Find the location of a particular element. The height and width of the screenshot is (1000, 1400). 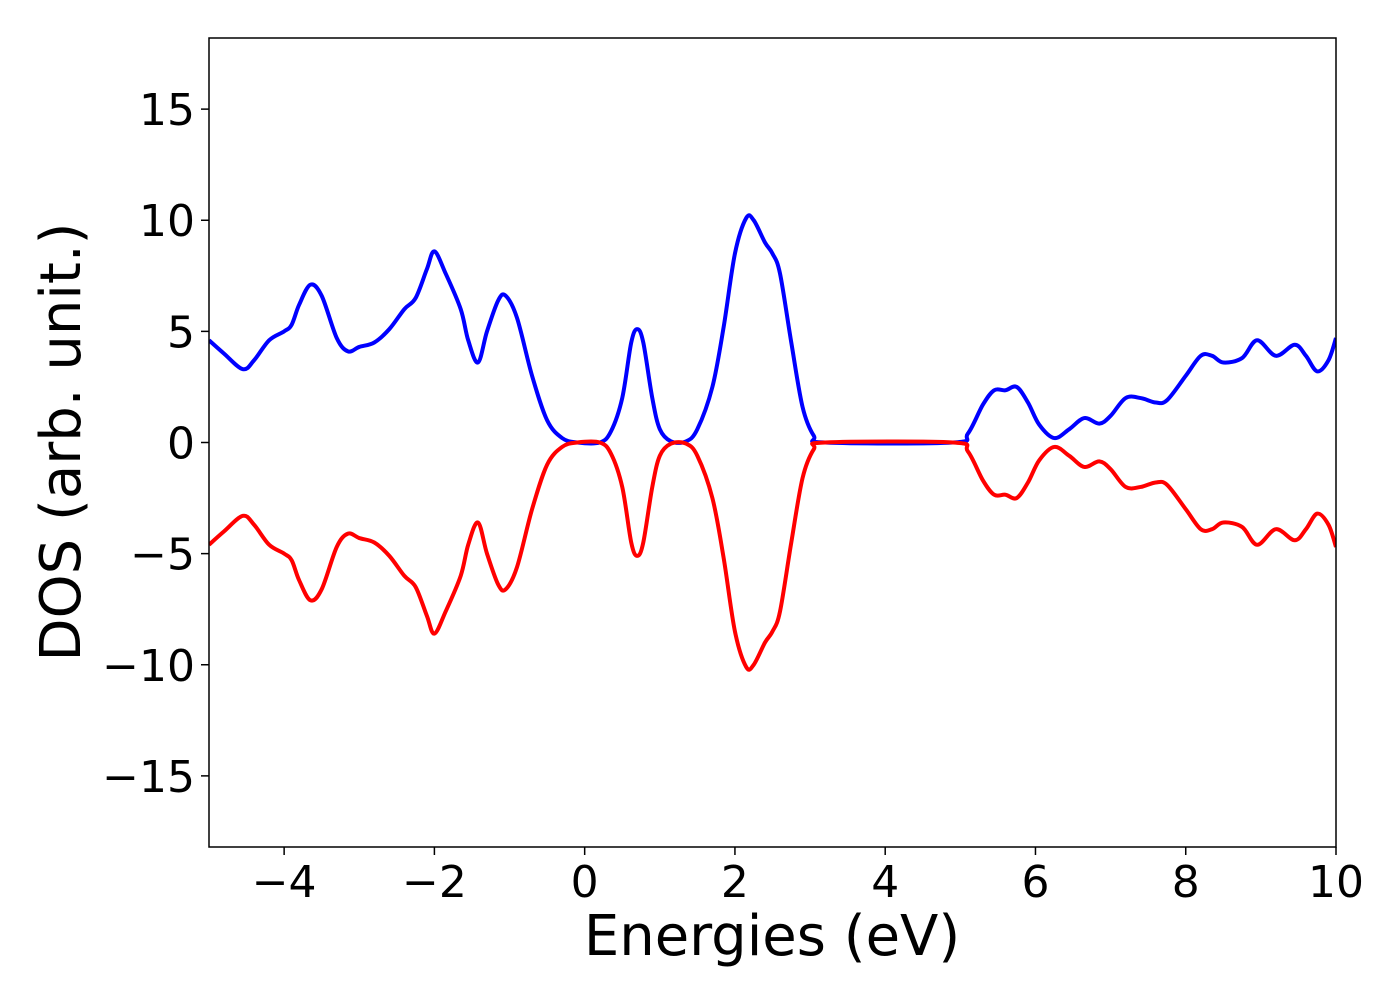

y-tick-label: 5 is located at coordinates (181, 332).